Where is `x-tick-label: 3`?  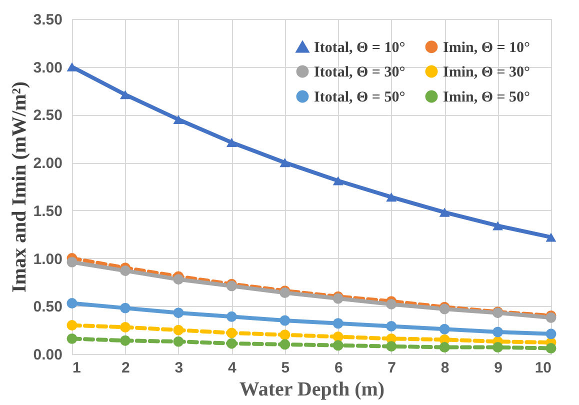 x-tick-label: 3 is located at coordinates (179, 368).